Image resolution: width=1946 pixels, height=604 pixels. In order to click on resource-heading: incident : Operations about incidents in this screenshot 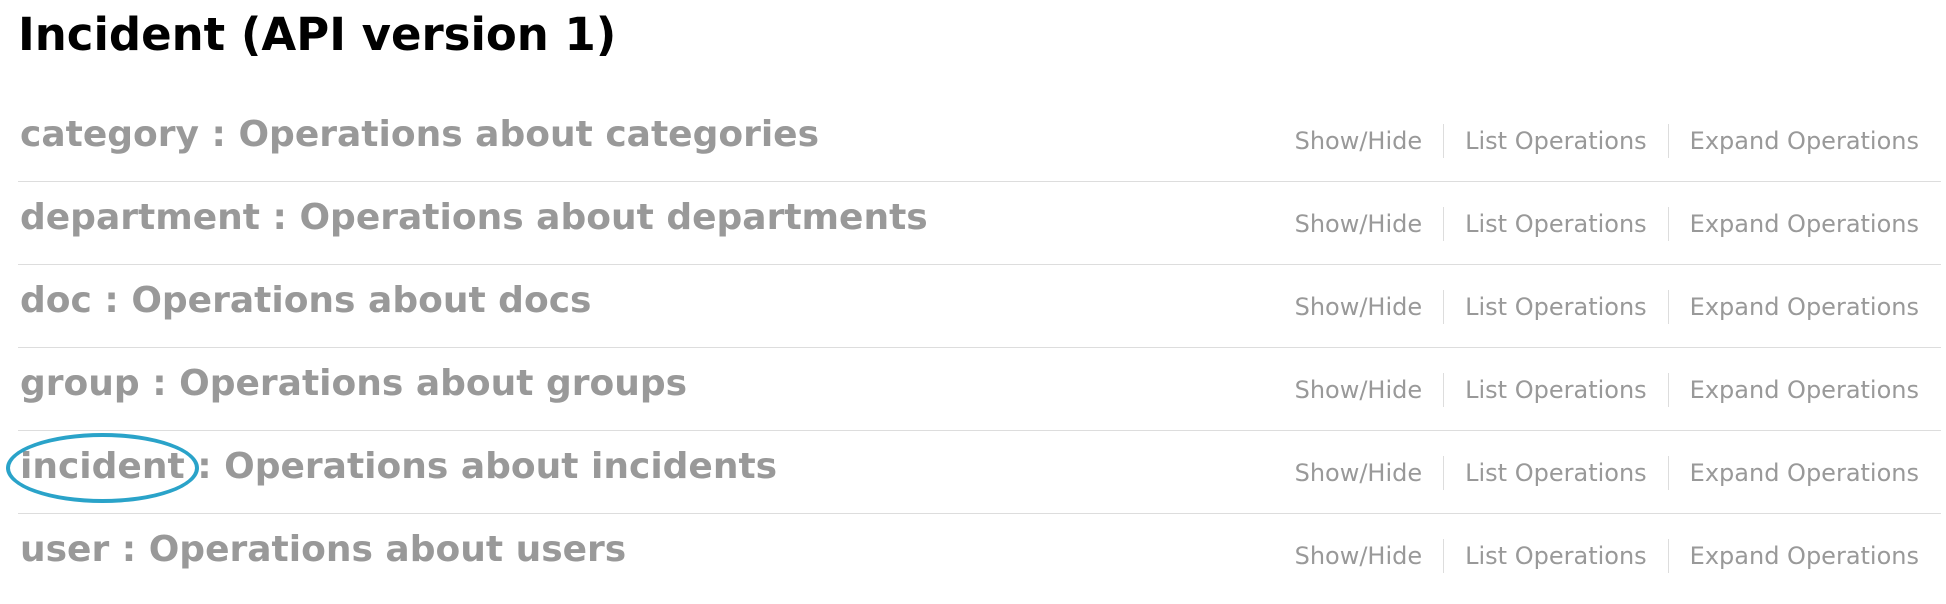, I will do `click(392, 468)`.